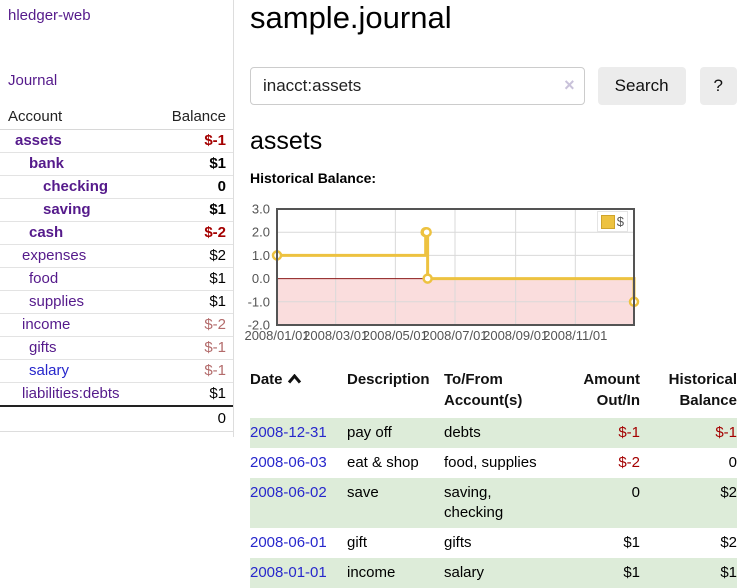 The width and height of the screenshot is (742, 588). Describe the element at coordinates (493, 543) in the screenshot. I see `register-row: 2008-06-01 gift gifts $1 $2` at that location.